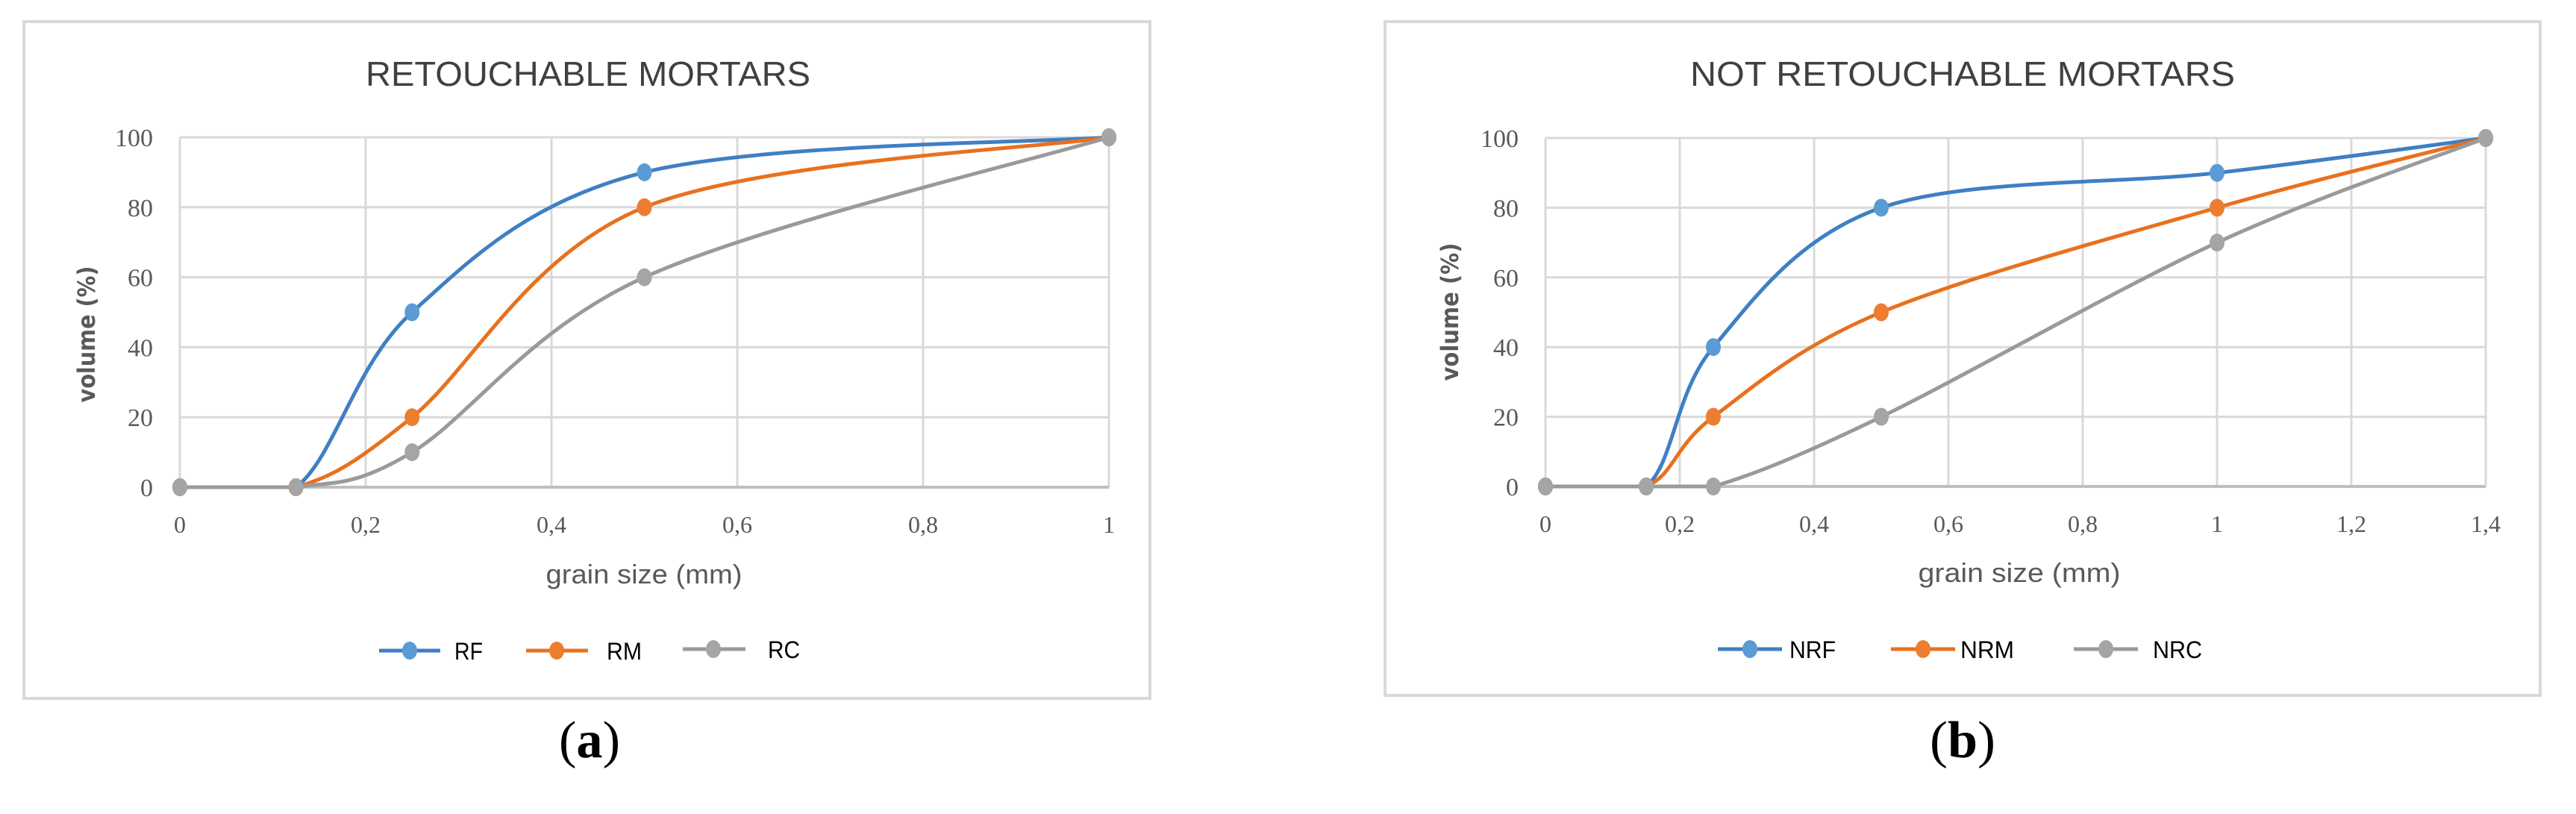 The image size is (2576, 814). What do you see at coordinates (584, 651) in the screenshot?
I see `legend-item-rm: RM` at bounding box center [584, 651].